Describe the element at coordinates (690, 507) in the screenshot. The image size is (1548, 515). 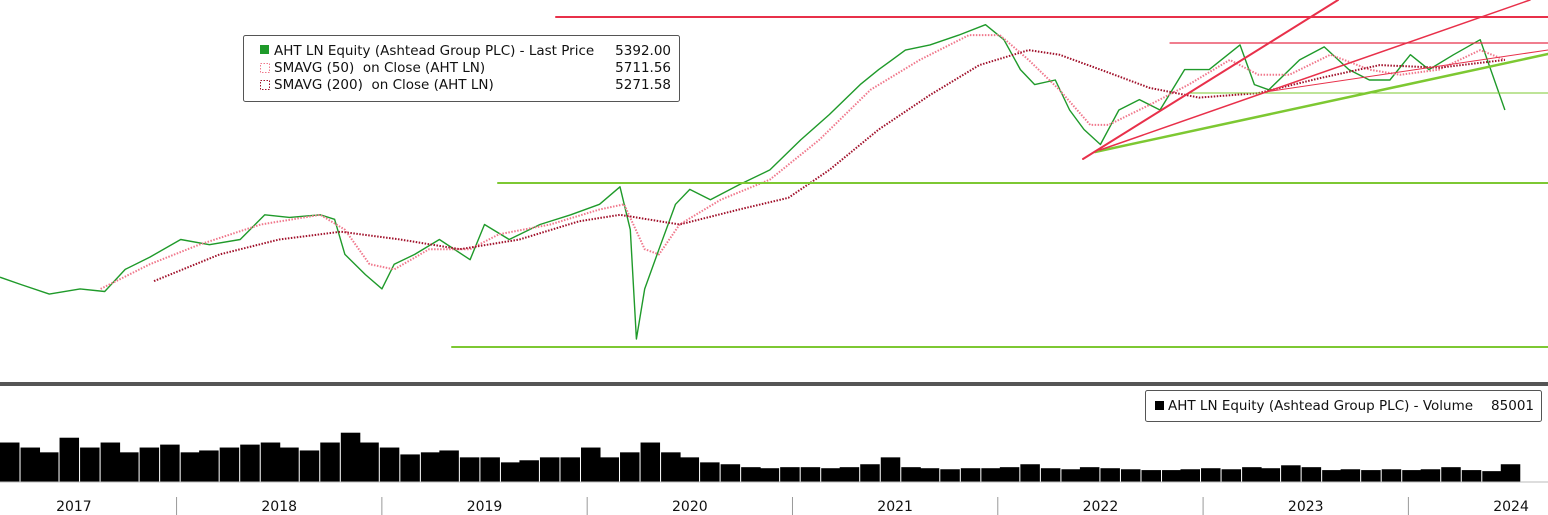
I see `x-tick-label: 2020` at that location.